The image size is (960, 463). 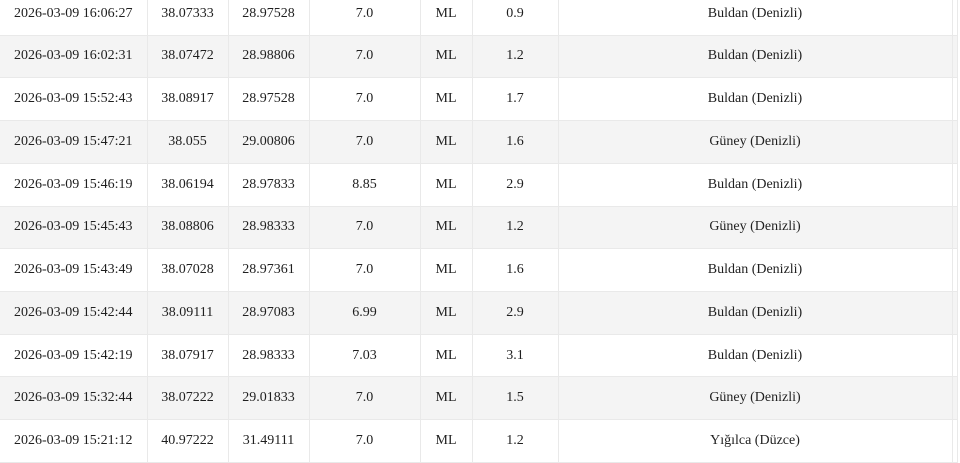 I want to click on cell-datetime: 2026-03-09 15:43:49, so click(x=74, y=270).